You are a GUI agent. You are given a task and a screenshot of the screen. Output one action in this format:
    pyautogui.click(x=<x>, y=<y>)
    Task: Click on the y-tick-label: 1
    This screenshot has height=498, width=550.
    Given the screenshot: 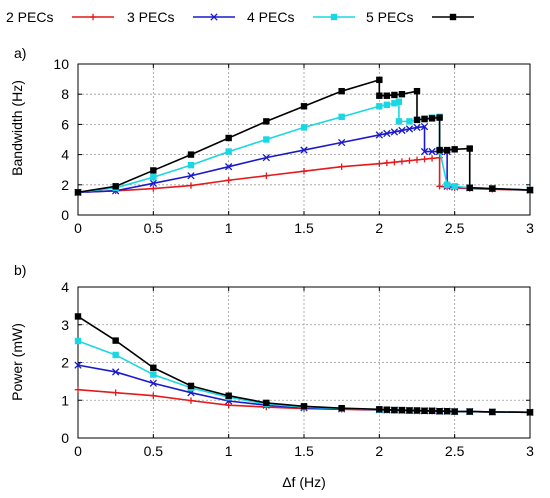 What is the action you would take?
    pyautogui.click(x=65, y=400)
    